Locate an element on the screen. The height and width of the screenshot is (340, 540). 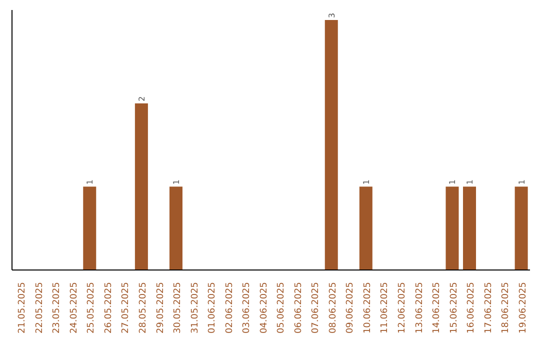
x-tick-label: 15.06.2025 is located at coordinates (454, 308).